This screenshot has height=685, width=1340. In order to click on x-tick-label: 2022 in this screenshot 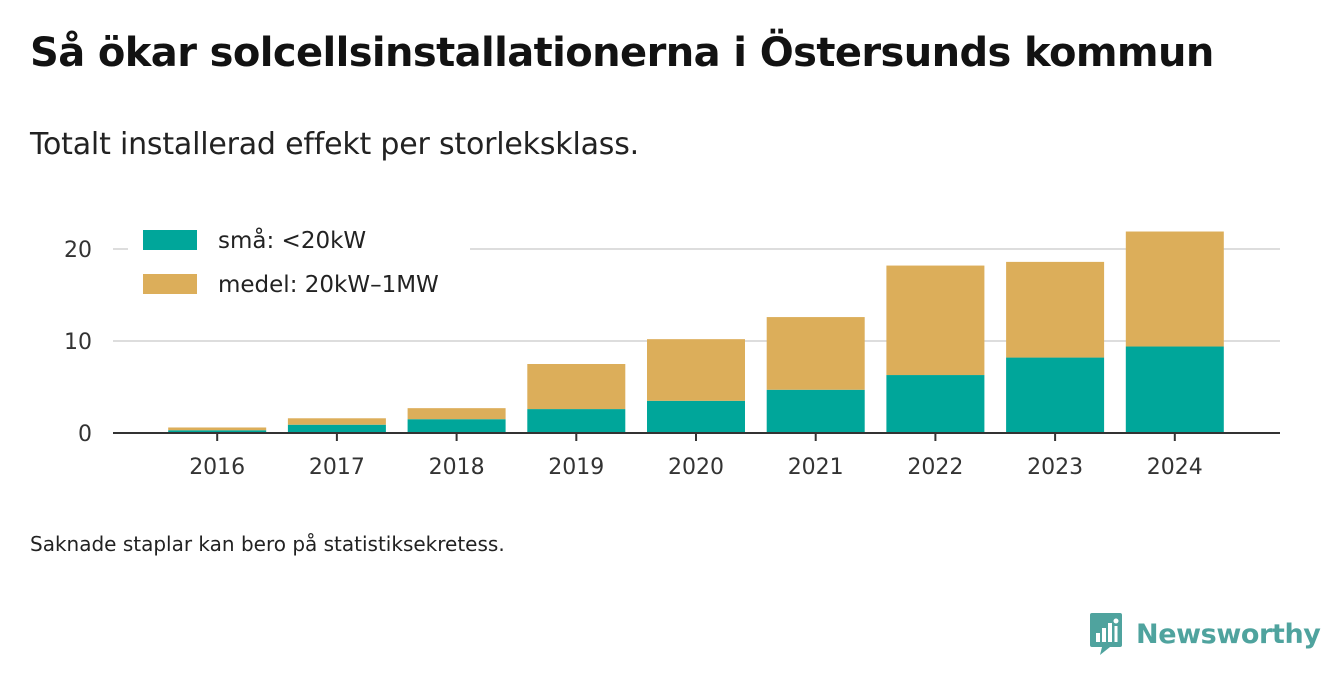, I will do `click(935, 467)`.